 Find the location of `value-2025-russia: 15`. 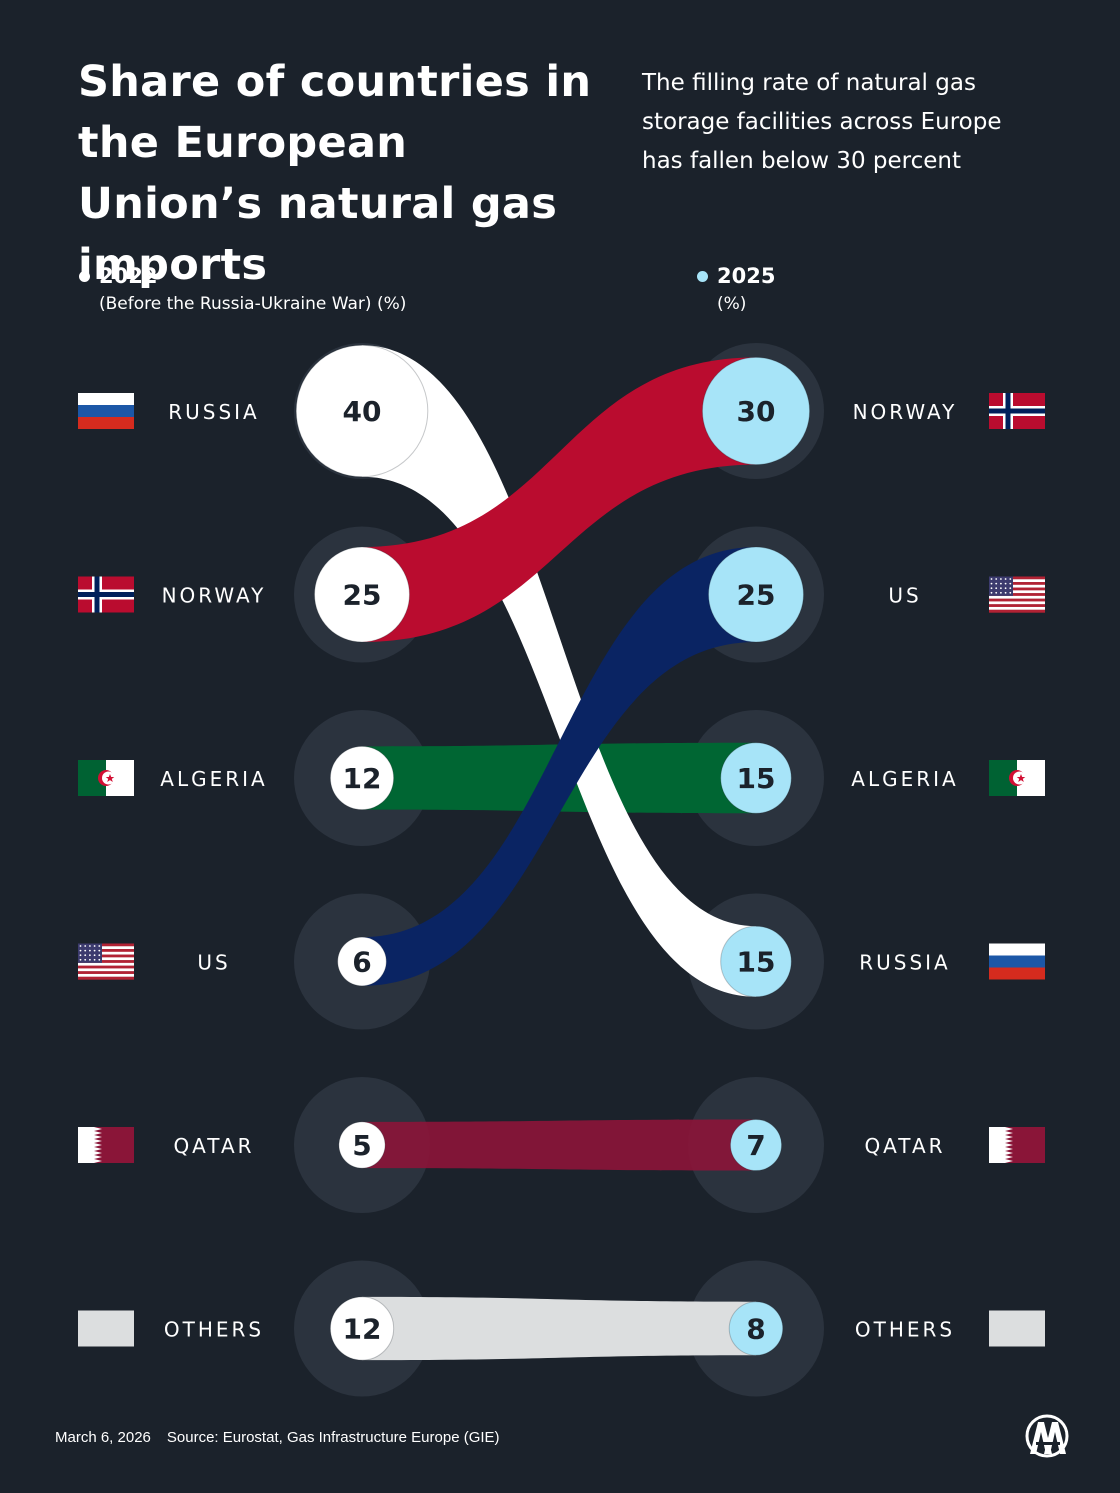

value-2025-russia: 15 is located at coordinates (756, 962).